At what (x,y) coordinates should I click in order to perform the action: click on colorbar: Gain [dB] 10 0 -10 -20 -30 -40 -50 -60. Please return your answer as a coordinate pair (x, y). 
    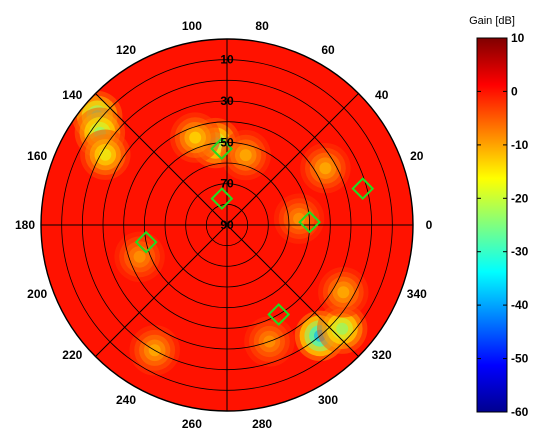
    Looking at the image, I should click on (499, 217).